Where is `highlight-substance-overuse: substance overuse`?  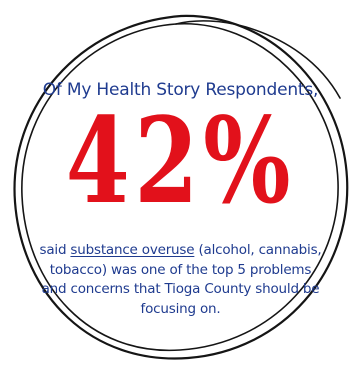
highlight-substance-overuse: substance overuse is located at coordinates (132, 250).